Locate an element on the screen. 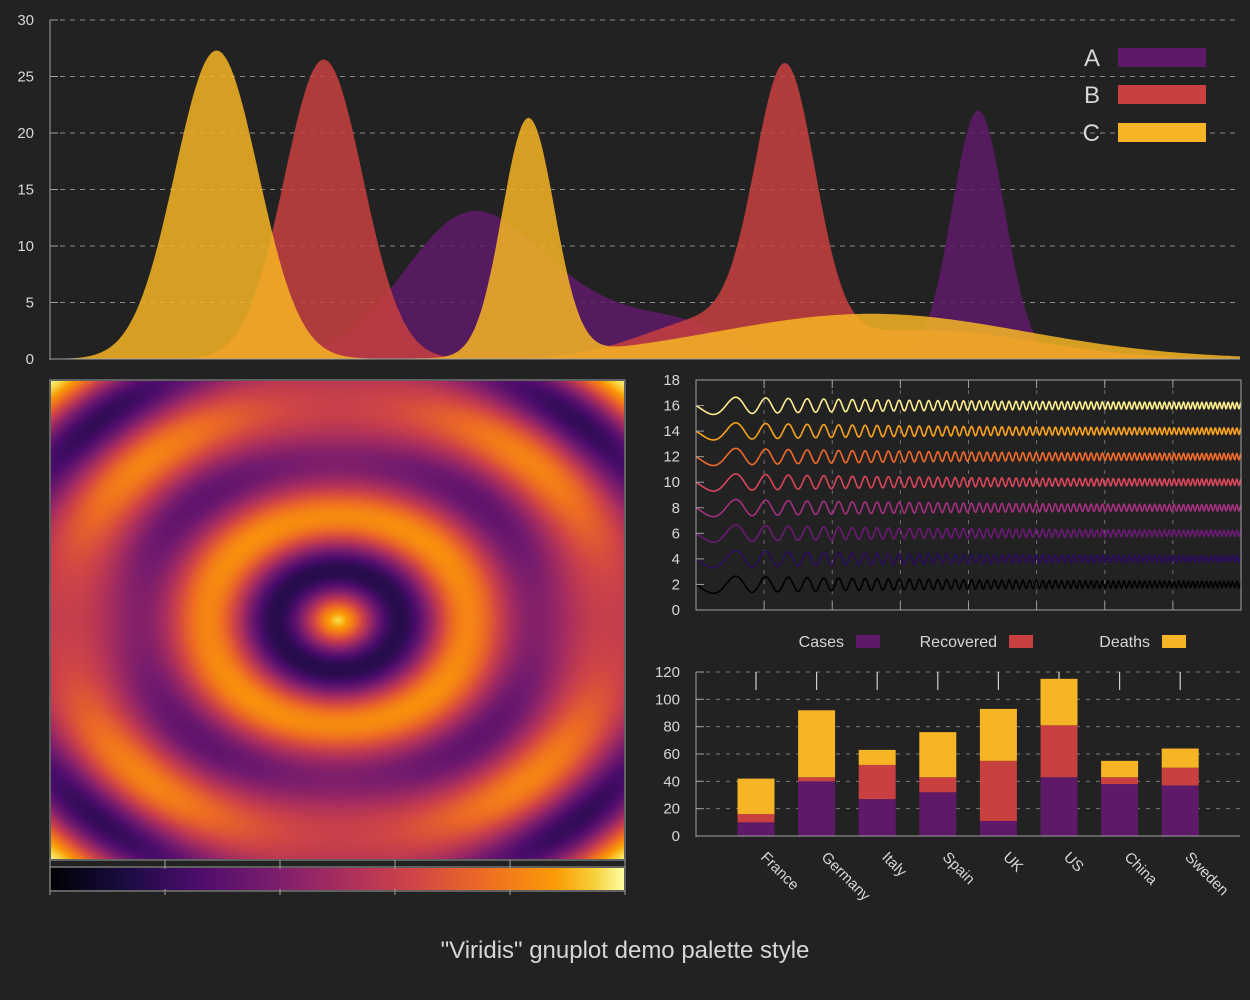 This screenshot has width=1250, height=1000. colorbar-frame is located at coordinates (337, 879).